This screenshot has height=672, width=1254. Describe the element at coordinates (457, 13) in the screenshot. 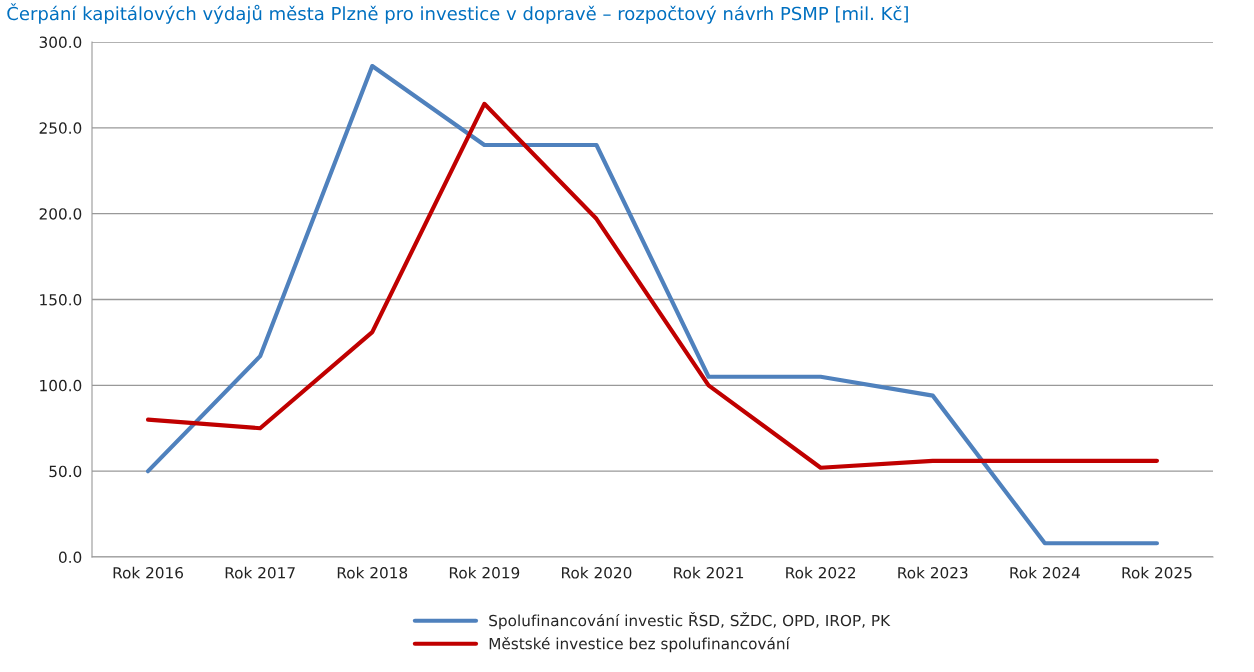

I see `chart-title: Čerpání kapitálových výdajů města Plzně pro investice v dopravě – rozpočtový návrh PSMP [mil. Kč]` at that location.